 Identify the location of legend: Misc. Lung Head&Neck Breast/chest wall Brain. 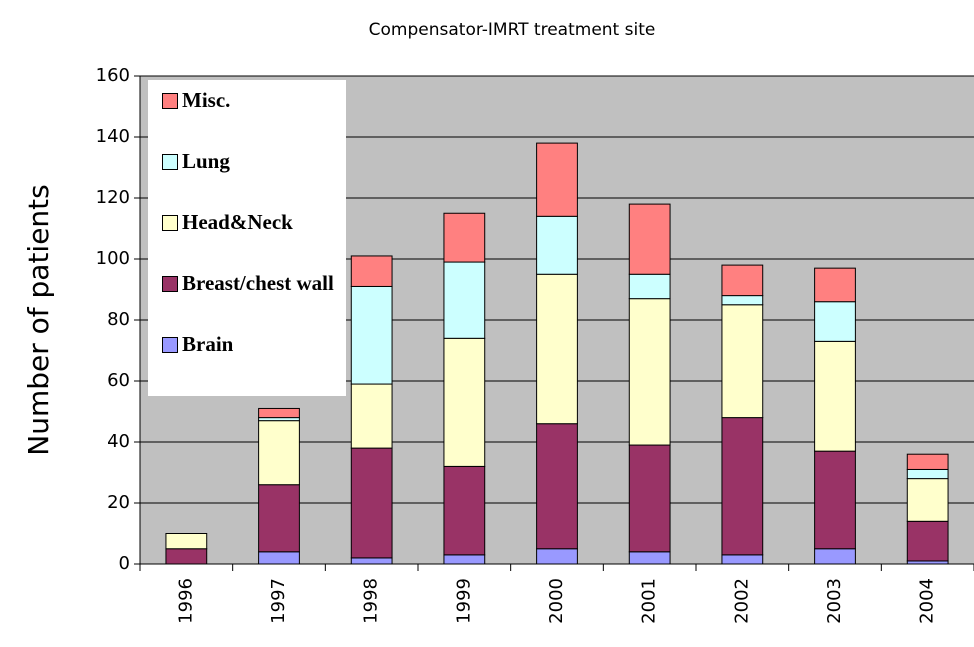
(247, 238).